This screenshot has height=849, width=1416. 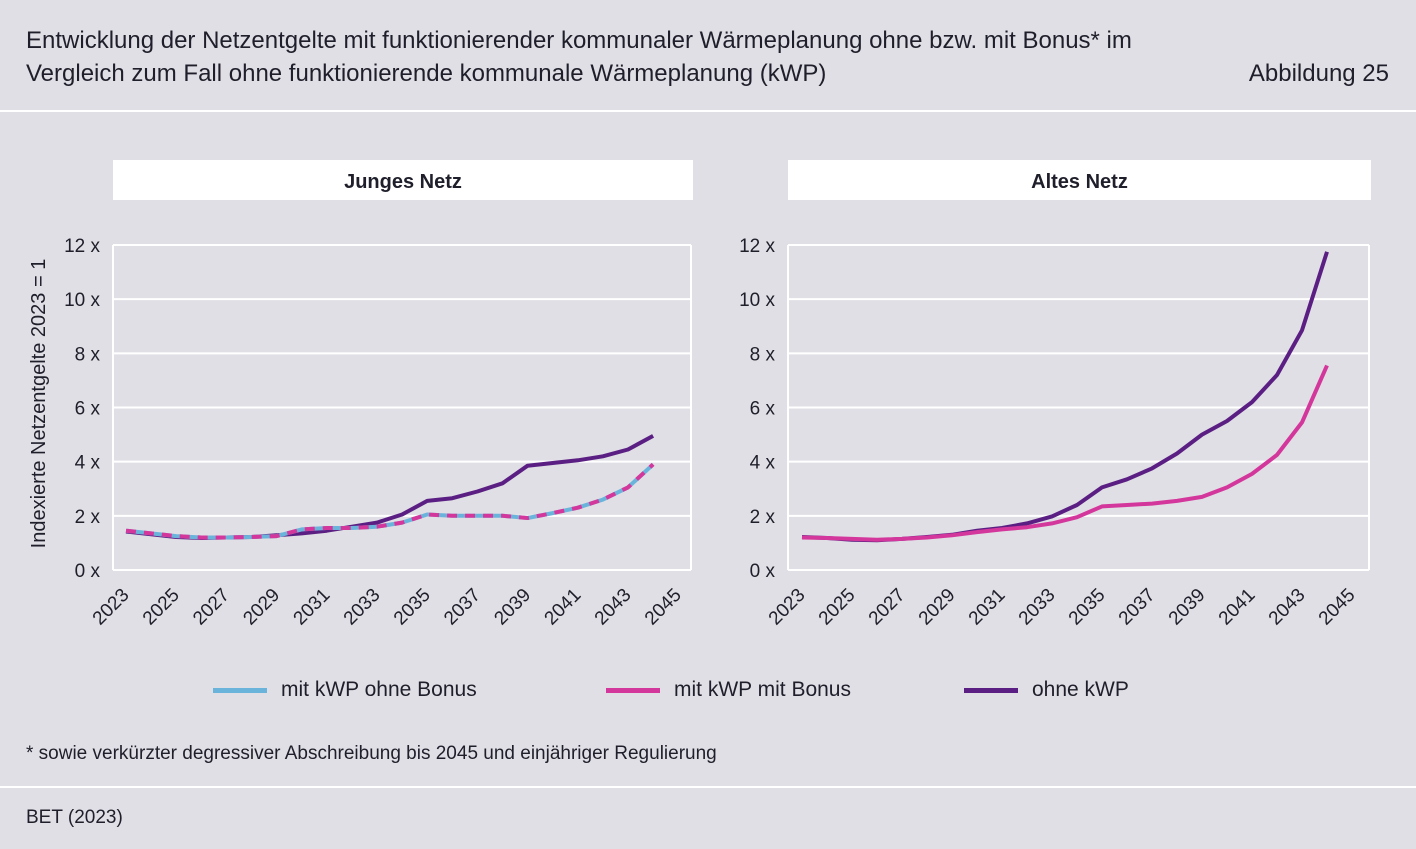 I want to click on chart-title: Altes Netz, so click(x=1079, y=182).